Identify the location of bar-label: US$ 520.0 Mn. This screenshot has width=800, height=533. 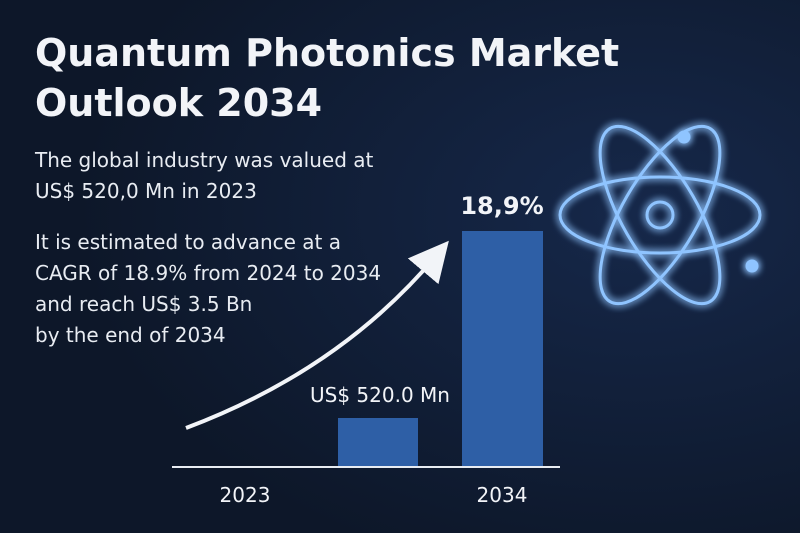
(380, 395).